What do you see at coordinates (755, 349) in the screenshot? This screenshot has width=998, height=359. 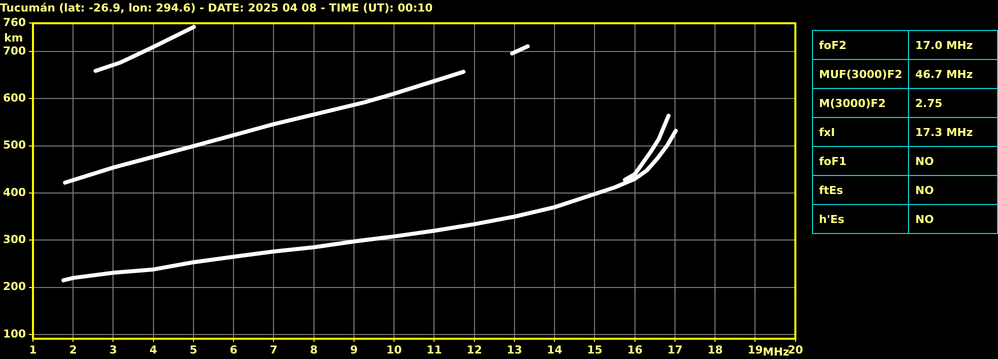 I see `x-tick-label: 19` at bounding box center [755, 349].